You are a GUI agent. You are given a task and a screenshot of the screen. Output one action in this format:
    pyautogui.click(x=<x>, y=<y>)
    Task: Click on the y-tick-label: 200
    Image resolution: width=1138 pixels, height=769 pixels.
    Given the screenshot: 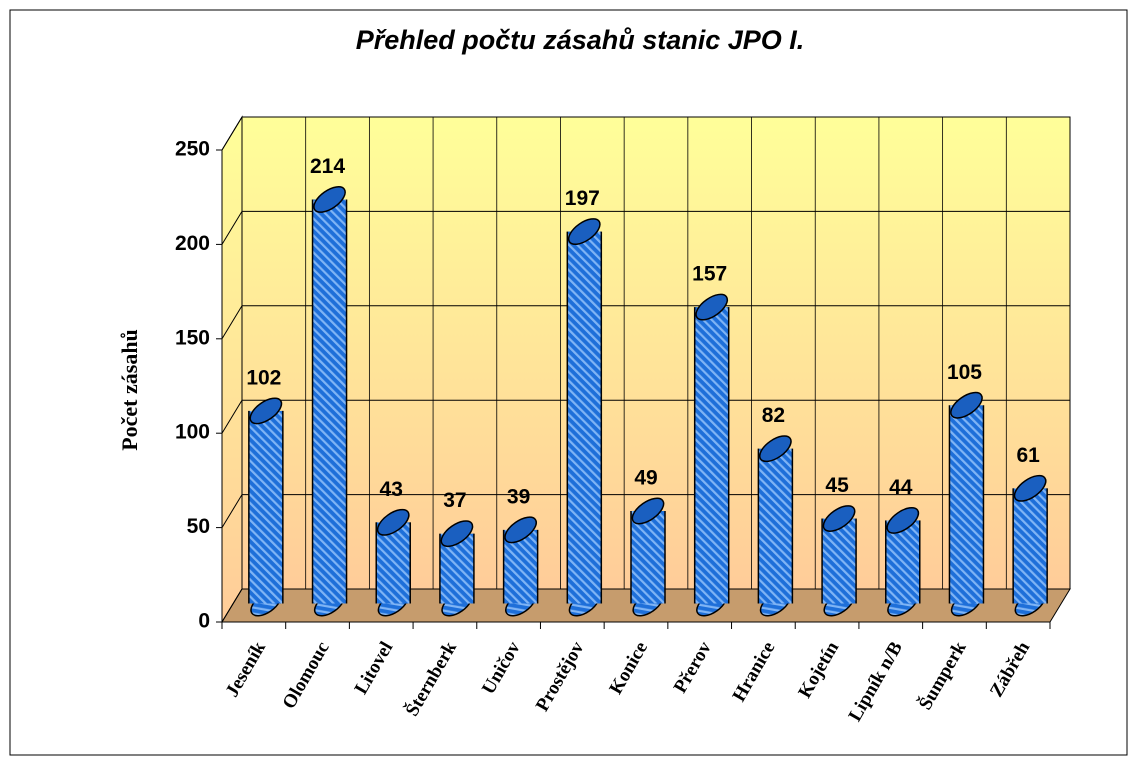 What is the action you would take?
    pyautogui.click(x=192, y=243)
    